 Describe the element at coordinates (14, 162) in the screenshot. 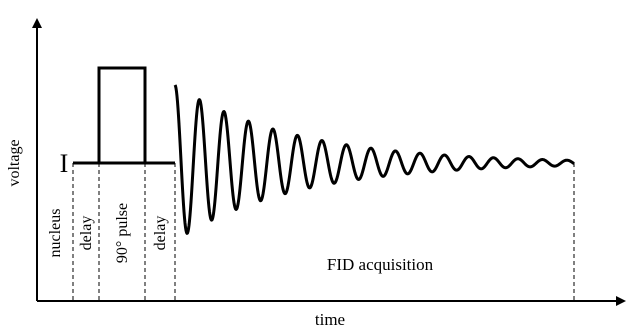

I see `y-axis-label: voltage` at that location.